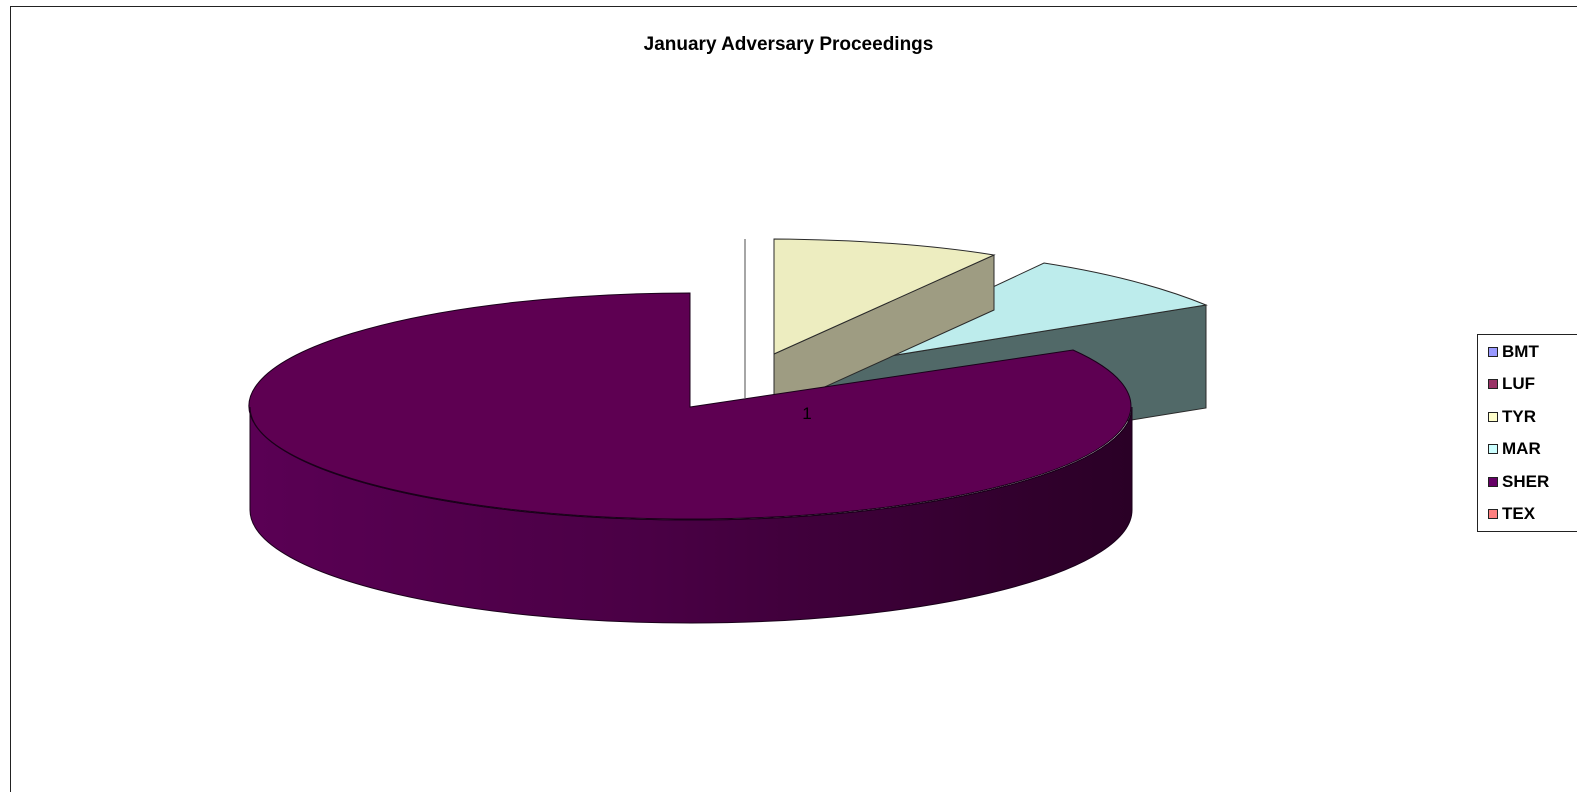 Image resolution: width=1577 pixels, height=792 pixels. Describe the element at coordinates (1527, 433) in the screenshot. I see `legend: BMT LUF TYR MAR SHER TEX` at that location.